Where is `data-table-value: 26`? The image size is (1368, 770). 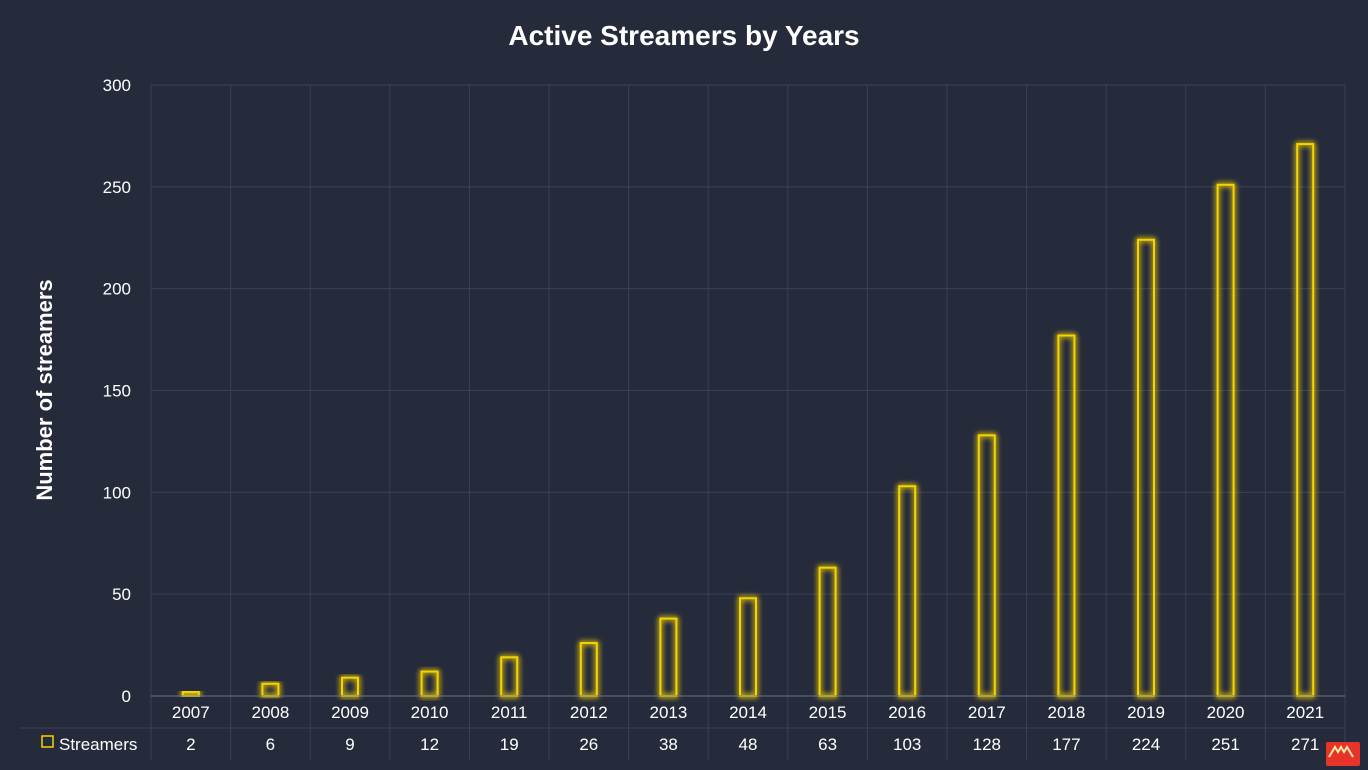
data-table-value: 26 is located at coordinates (588, 744).